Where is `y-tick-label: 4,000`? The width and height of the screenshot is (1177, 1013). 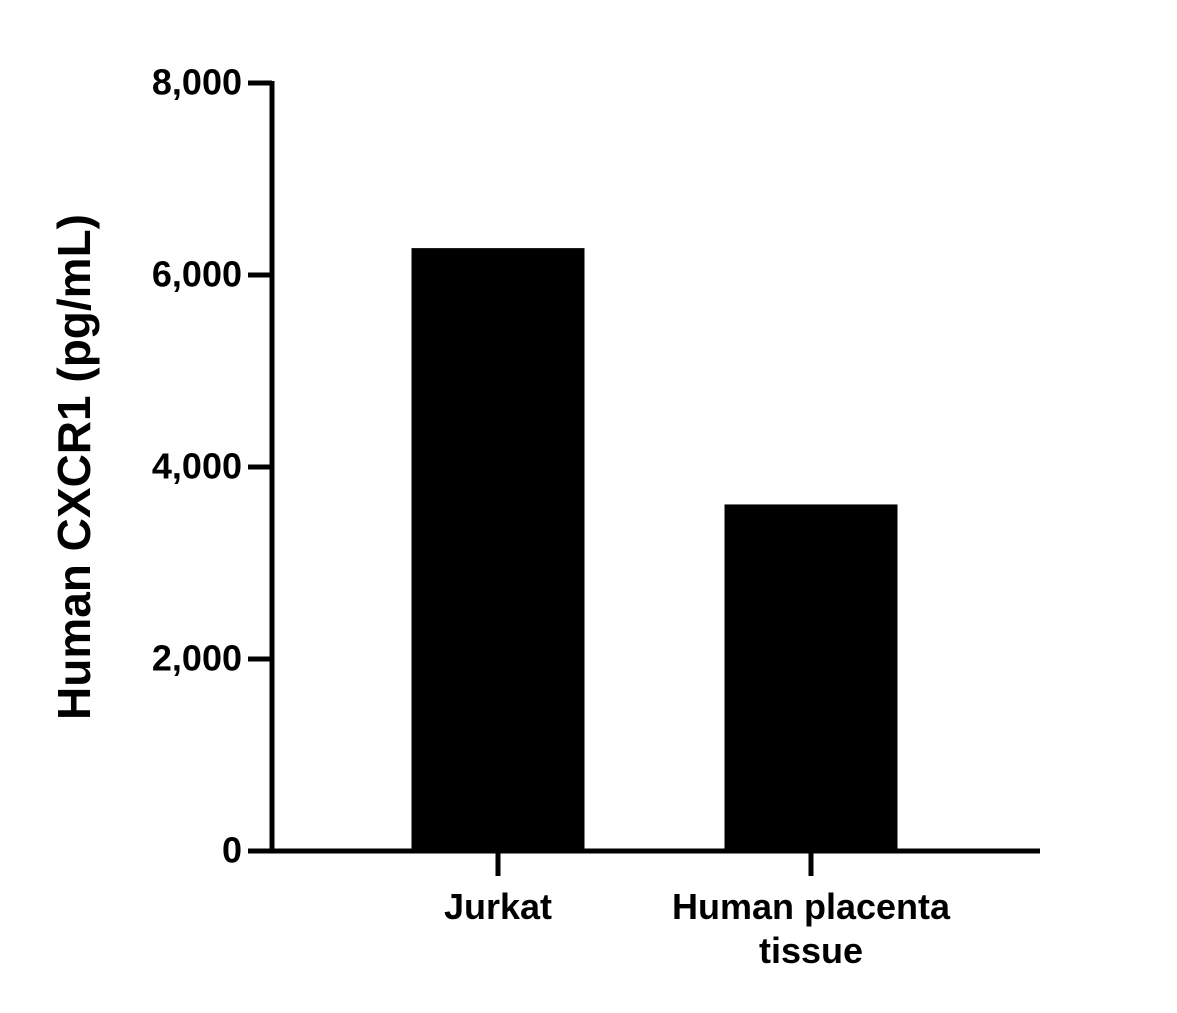 y-tick-label: 4,000 is located at coordinates (197, 466).